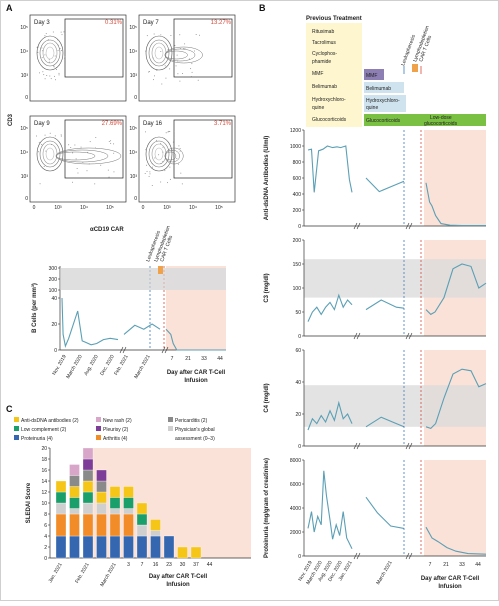  I want to click on treatment-item: Cyclophos-, so click(324, 54).